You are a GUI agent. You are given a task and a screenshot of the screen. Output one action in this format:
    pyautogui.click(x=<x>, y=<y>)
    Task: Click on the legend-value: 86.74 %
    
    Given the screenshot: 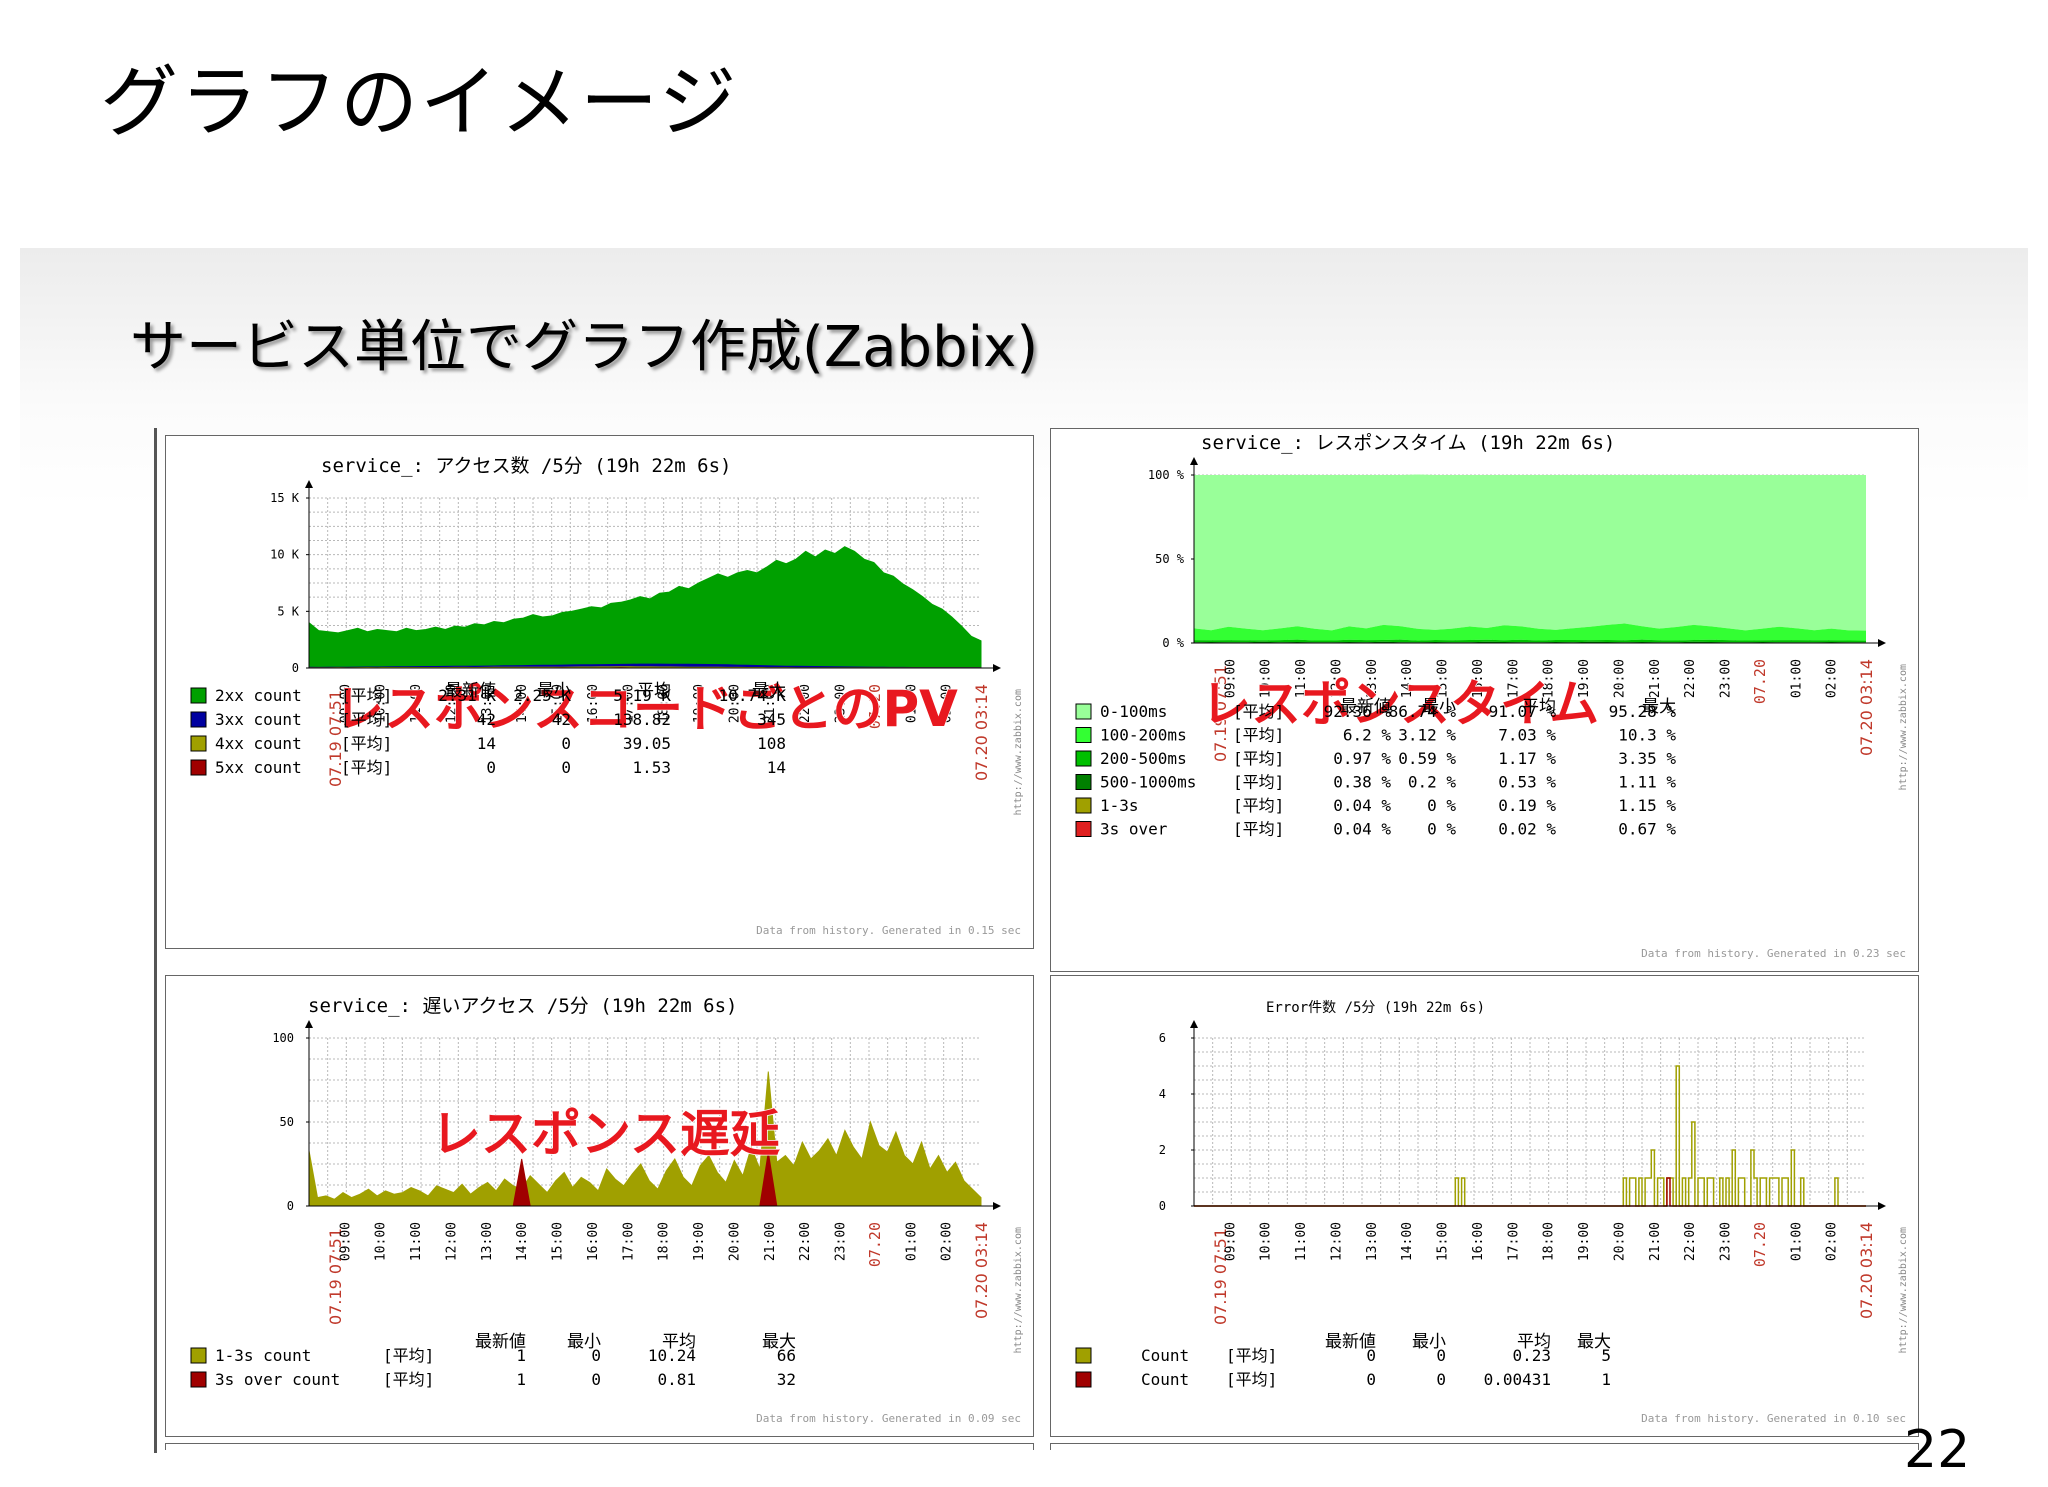 What is the action you would take?
    pyautogui.click(x=1423, y=711)
    